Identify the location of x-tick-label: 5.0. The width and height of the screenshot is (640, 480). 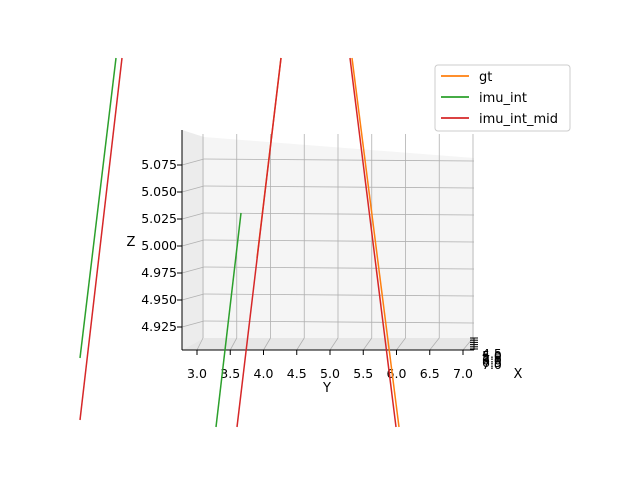
(492, 355).